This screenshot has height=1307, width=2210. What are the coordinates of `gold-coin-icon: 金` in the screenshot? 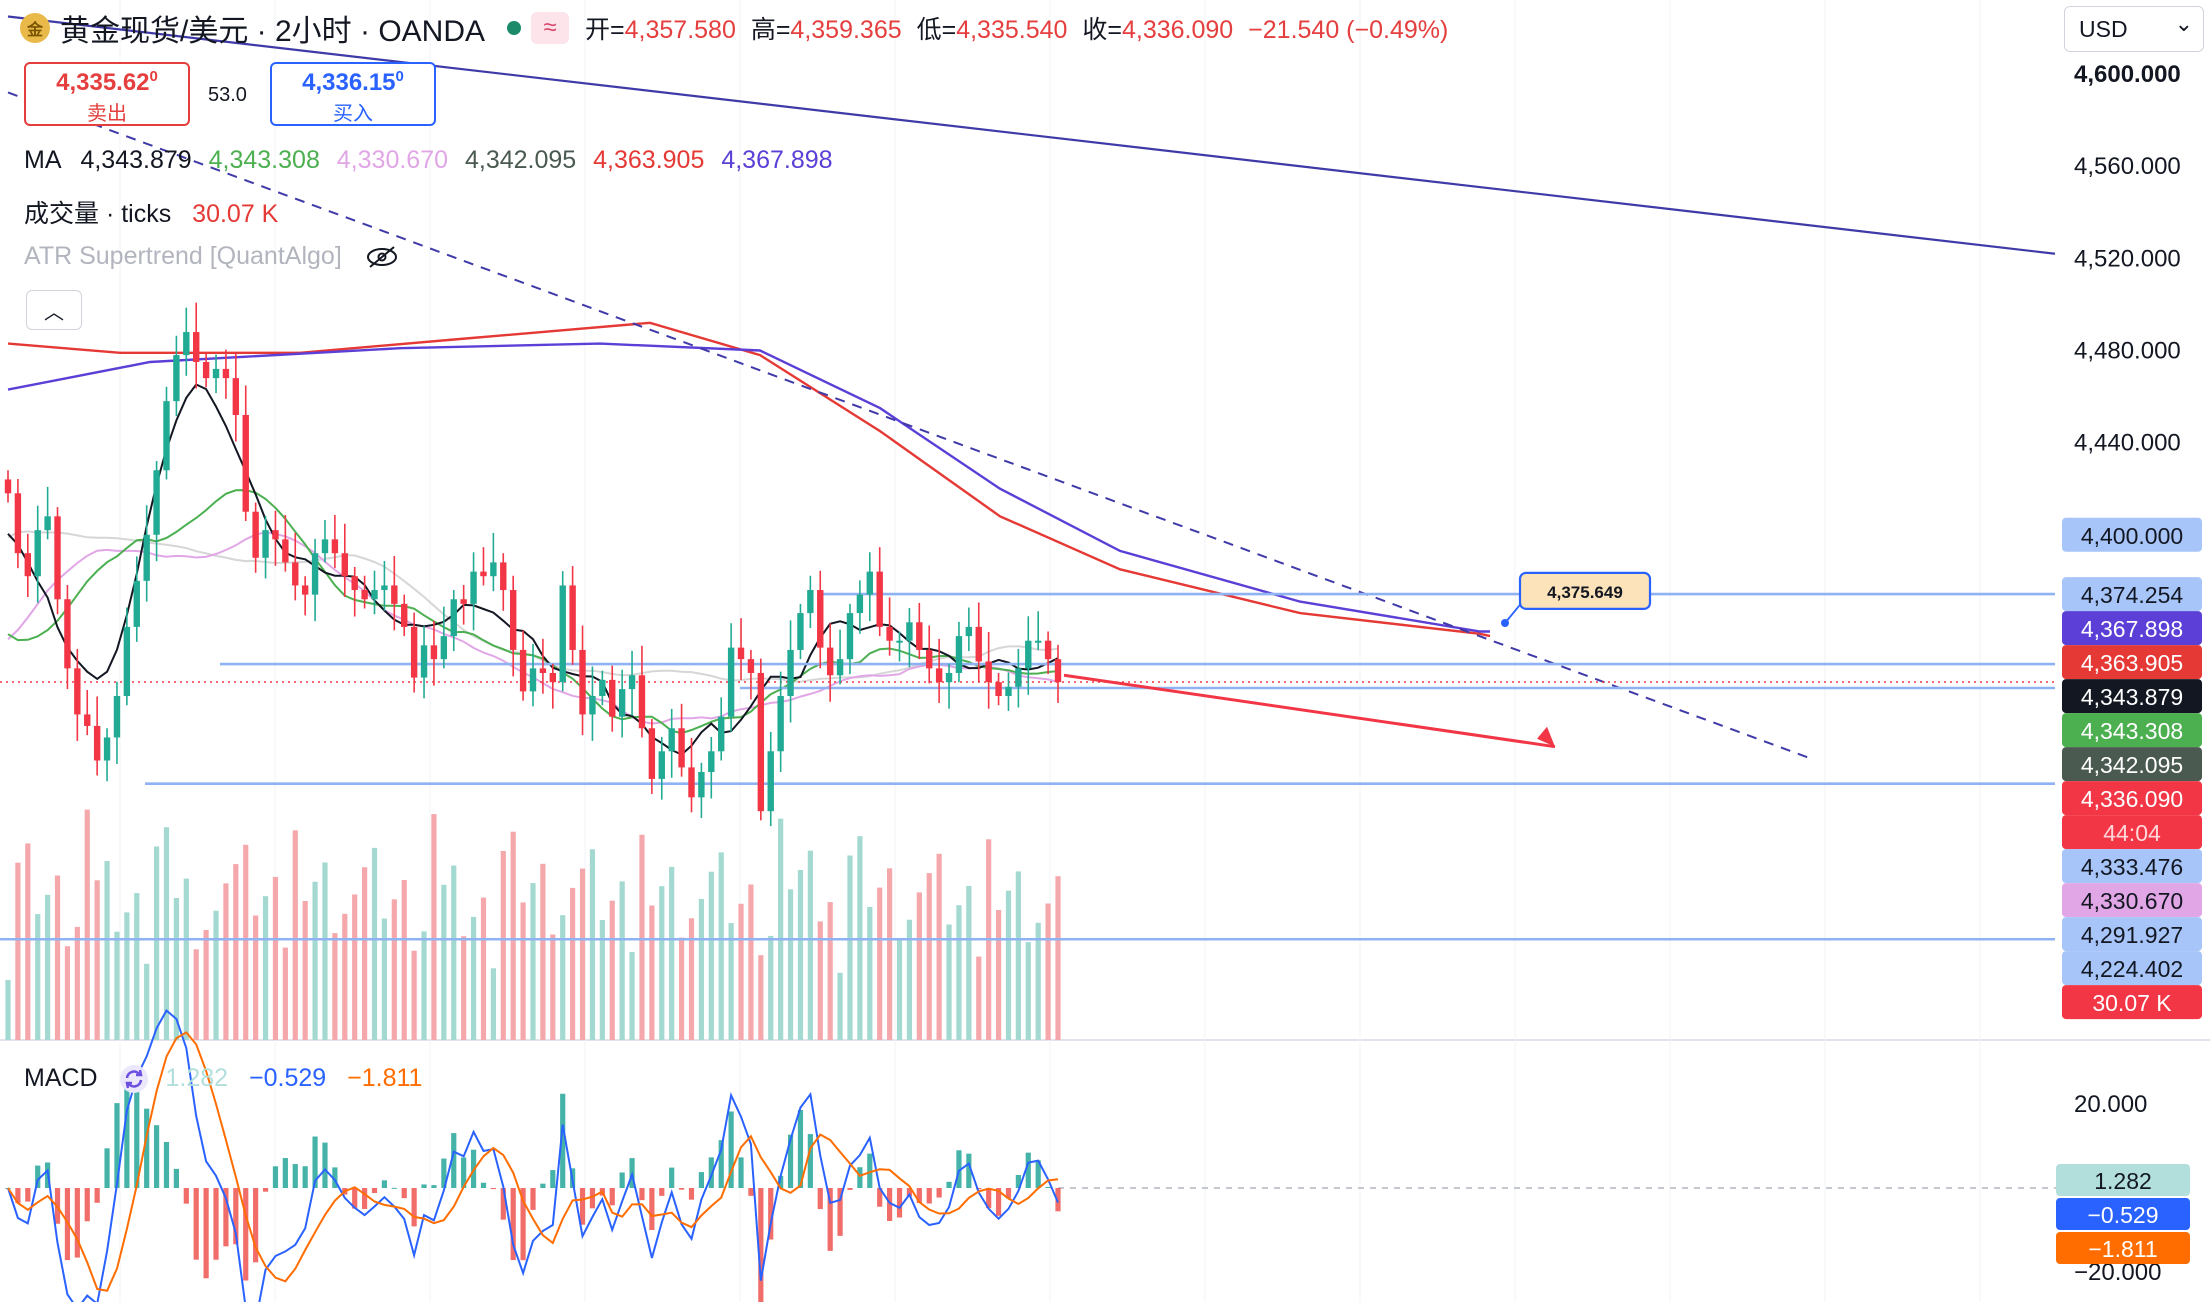 It's located at (35, 28).